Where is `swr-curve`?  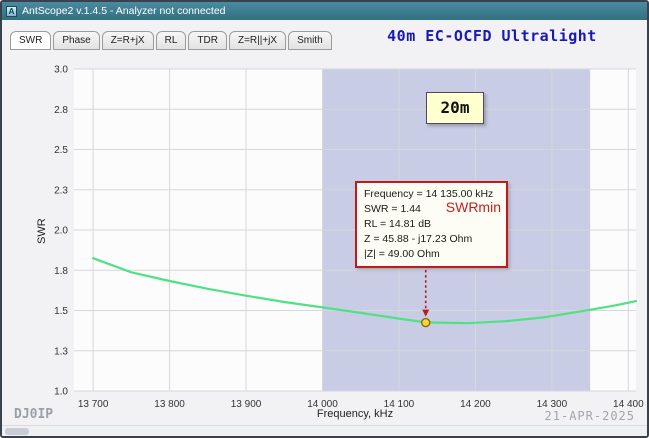
swr-curve is located at coordinates (364, 291).